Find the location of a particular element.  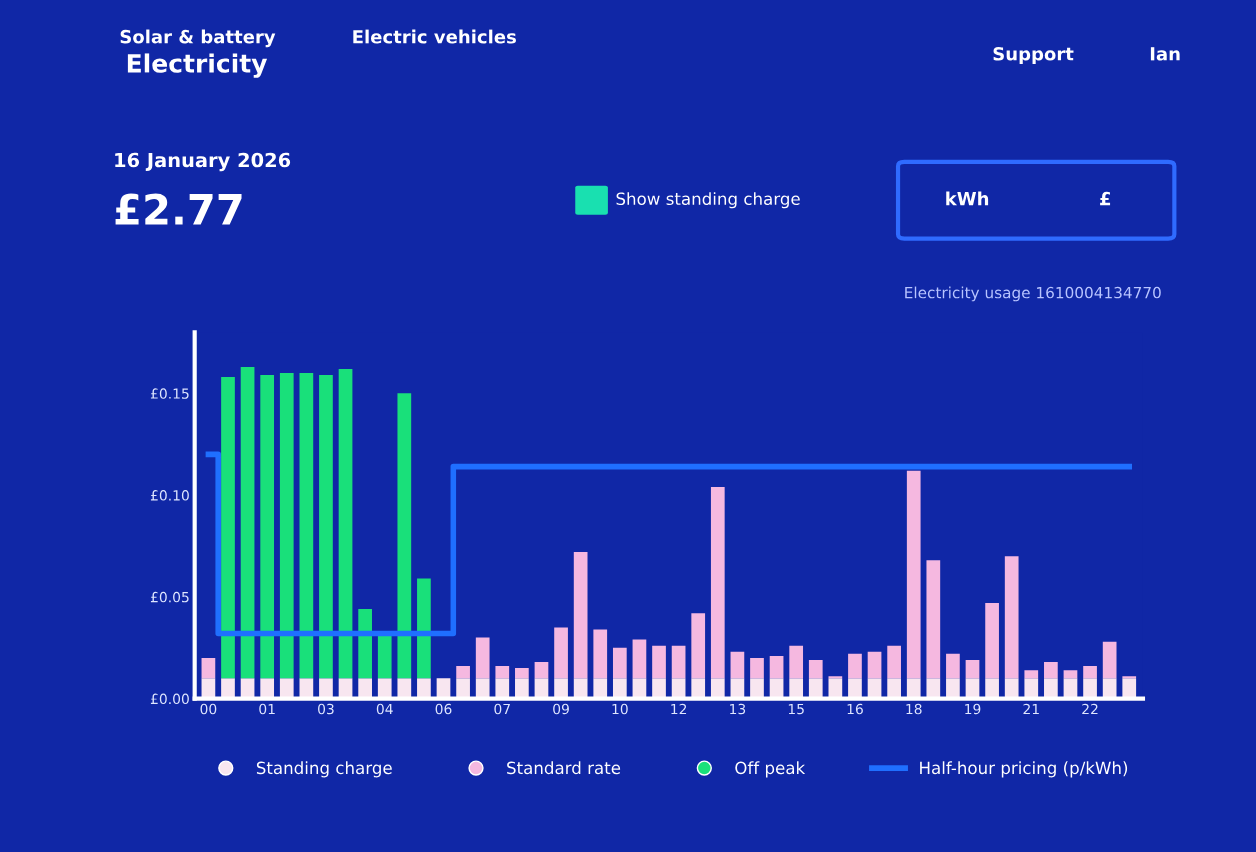

text: £2.77 is located at coordinates (178, 209).